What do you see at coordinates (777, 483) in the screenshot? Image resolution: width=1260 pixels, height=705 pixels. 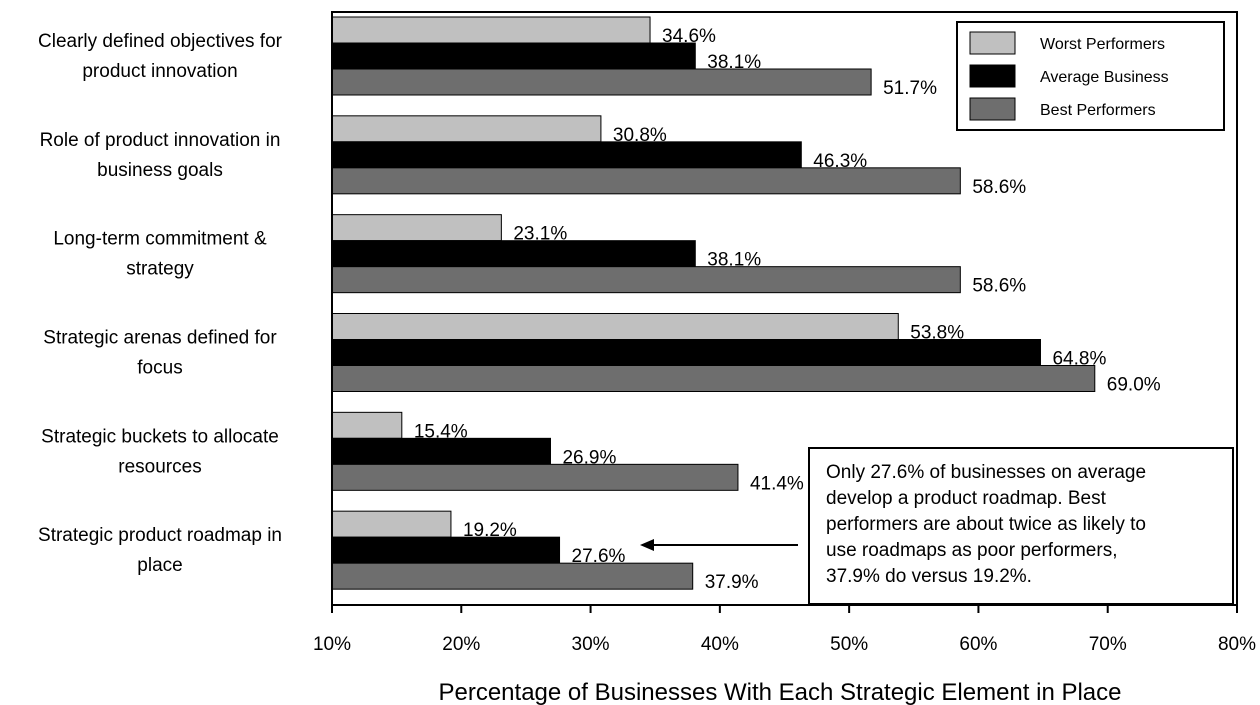 I see `data-label: 41.4%` at bounding box center [777, 483].